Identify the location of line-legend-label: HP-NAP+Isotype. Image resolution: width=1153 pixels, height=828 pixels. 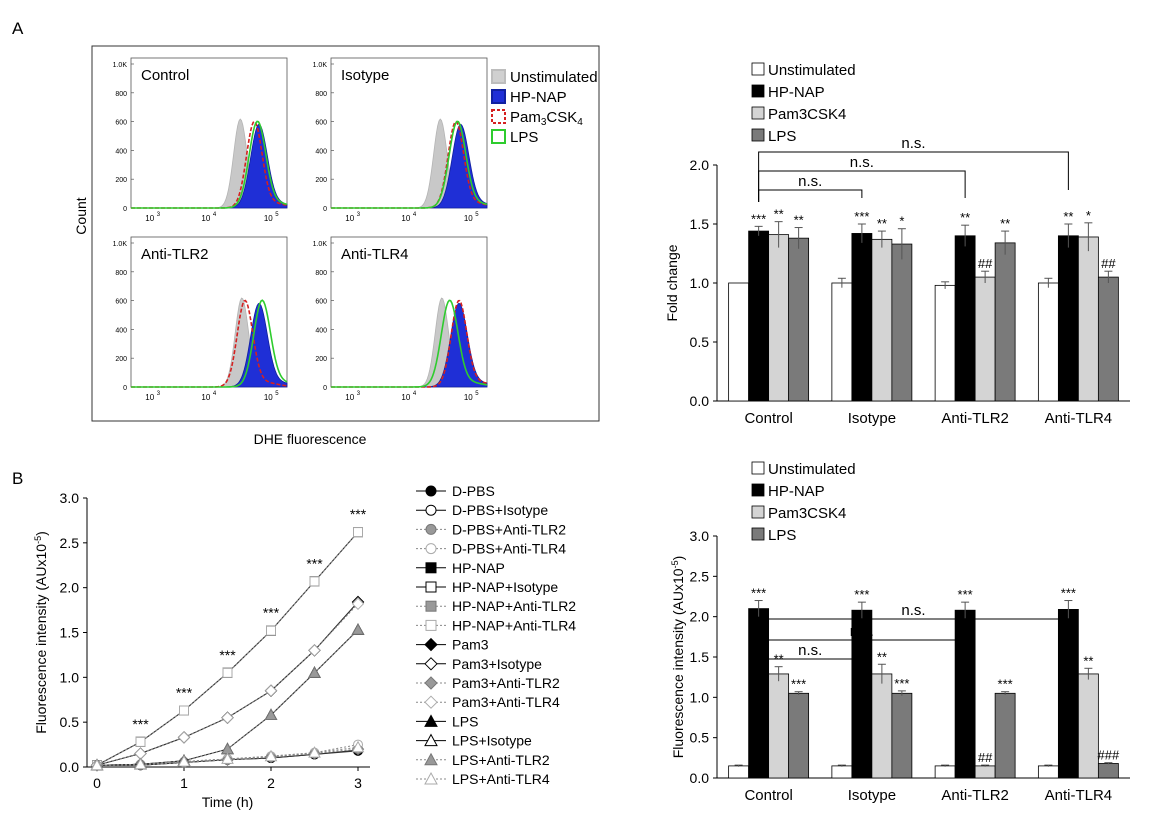
(505, 587).